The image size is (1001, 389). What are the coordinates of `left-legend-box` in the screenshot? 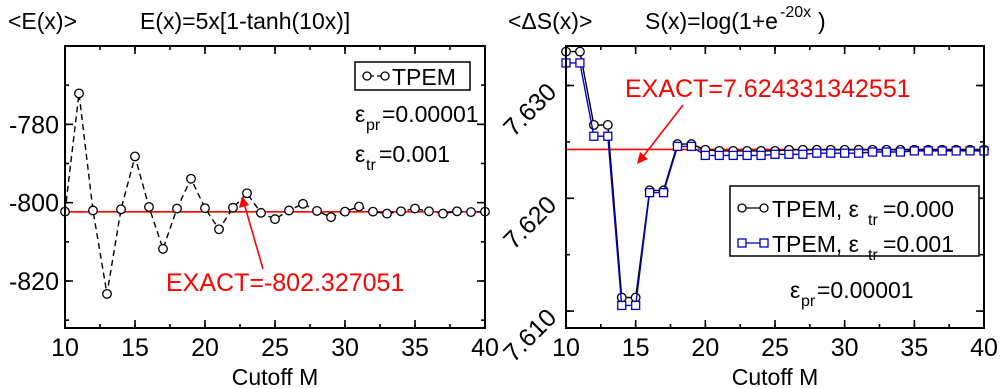 It's located at (412, 76).